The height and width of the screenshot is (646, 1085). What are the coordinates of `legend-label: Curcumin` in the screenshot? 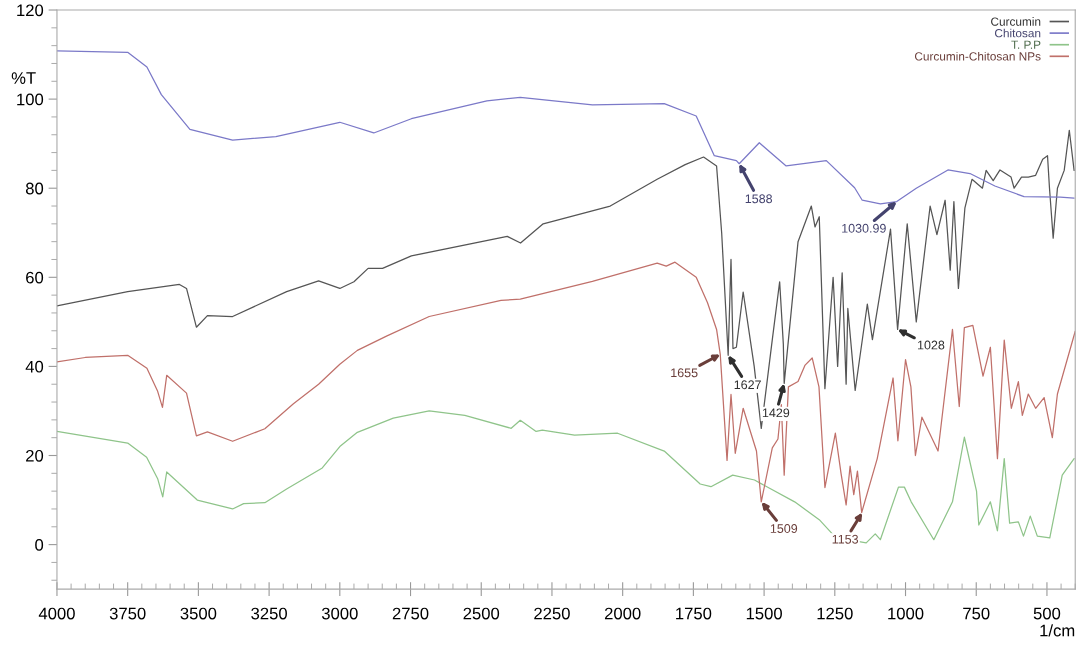 It's located at (1016, 21).